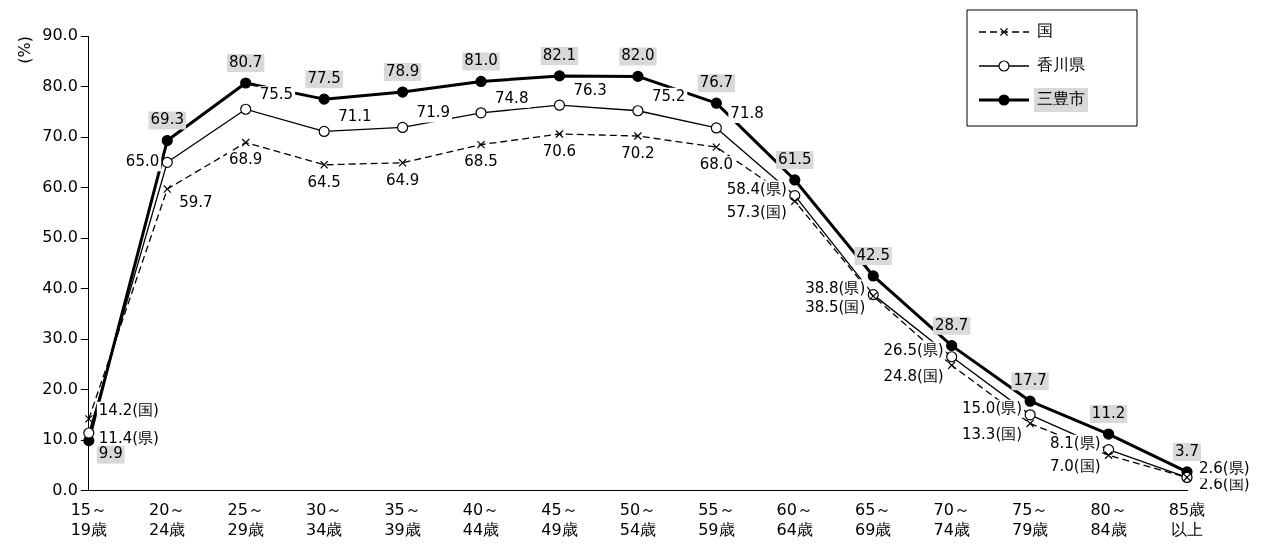  Describe the element at coordinates (60, 338) in the screenshot. I see `y-tick-label: 30.0` at that location.